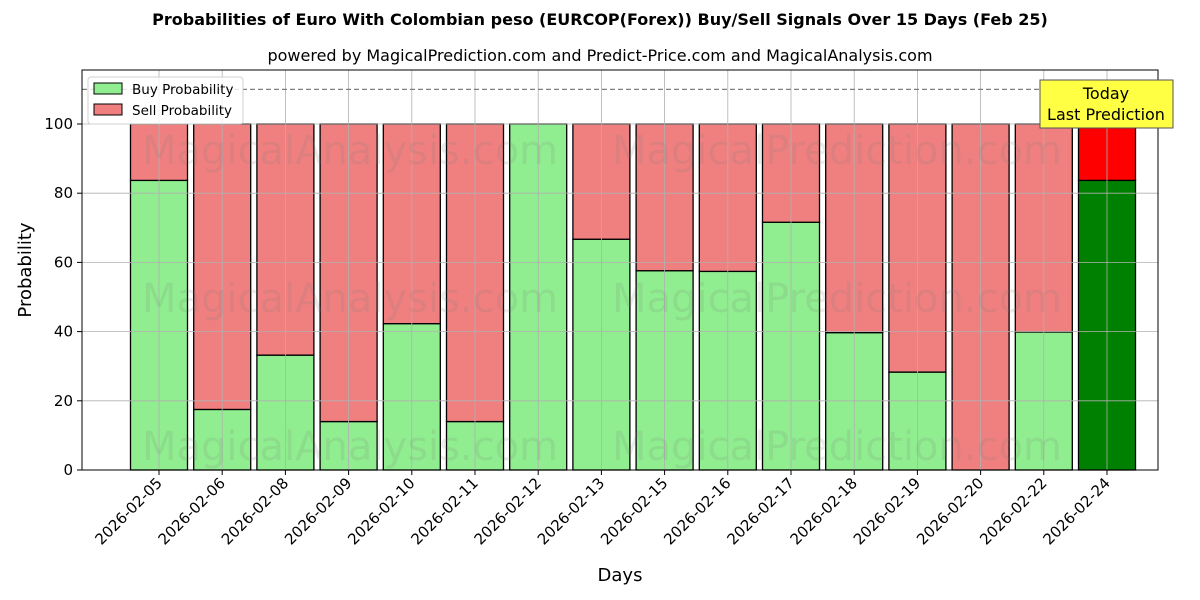  Describe the element at coordinates (1106, 114) in the screenshot. I see `annotation-line-2: Last Prediction` at that location.